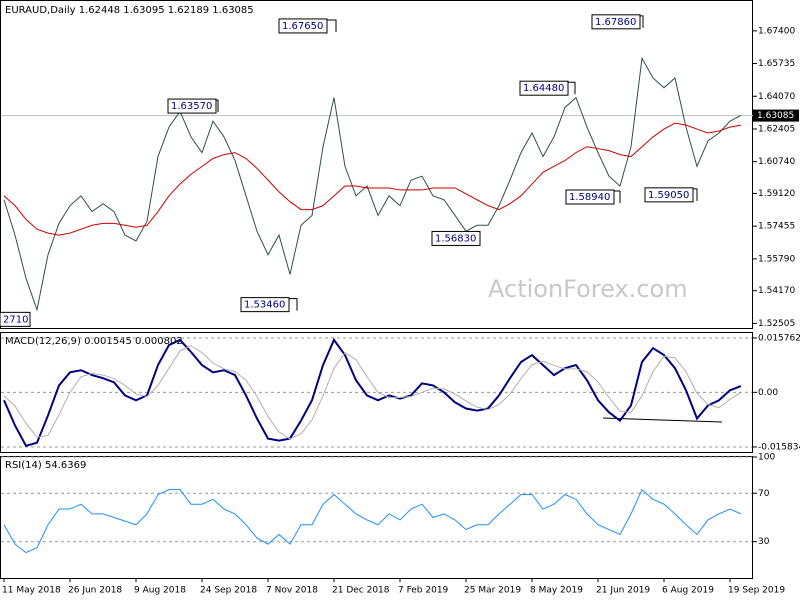 The width and height of the screenshot is (800, 600). What do you see at coordinates (688, 591) in the screenshot?
I see `x-tick-label: 6 Aug 2019` at bounding box center [688, 591].